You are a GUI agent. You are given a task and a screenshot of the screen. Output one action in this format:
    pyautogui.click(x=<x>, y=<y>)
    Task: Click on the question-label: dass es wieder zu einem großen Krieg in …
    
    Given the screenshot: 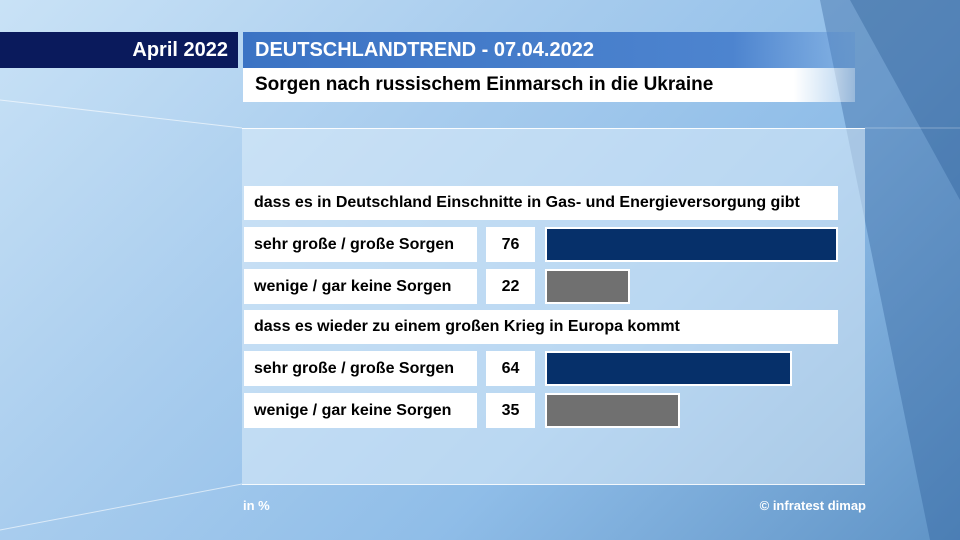 What is the action you would take?
    pyautogui.click(x=541, y=327)
    